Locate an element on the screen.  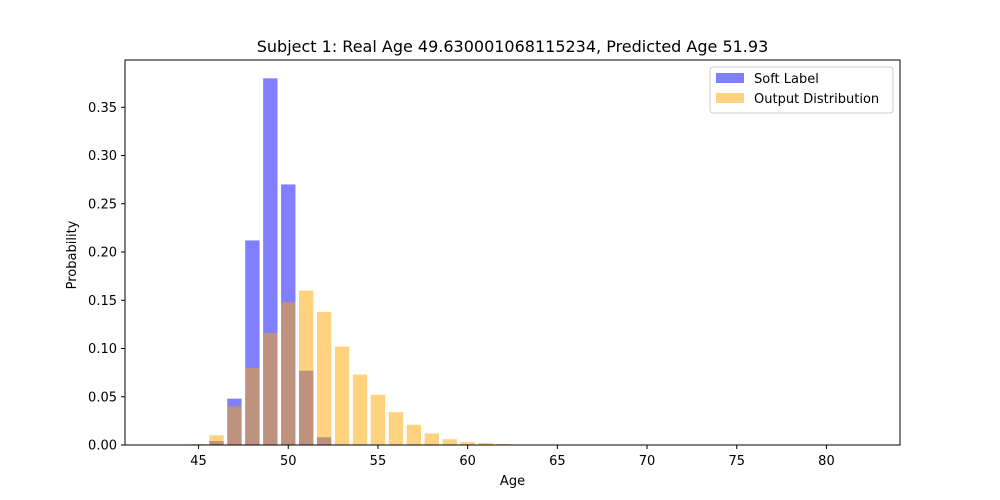
legend-label: Output Distribution is located at coordinates (816, 99).